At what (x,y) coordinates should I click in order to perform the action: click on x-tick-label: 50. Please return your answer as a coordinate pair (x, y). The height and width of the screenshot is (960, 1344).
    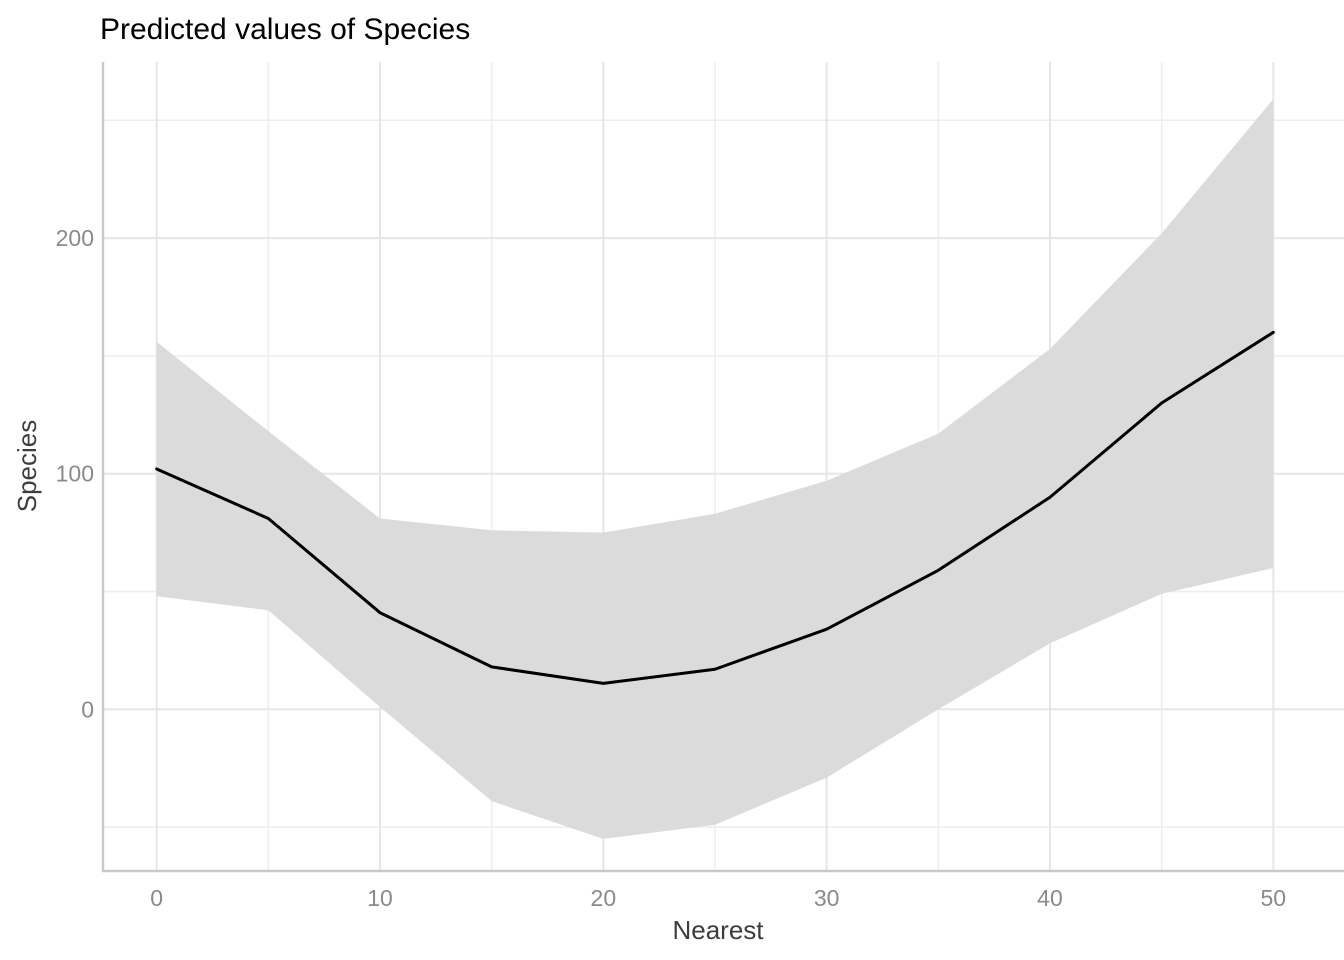
    Looking at the image, I should click on (1274, 898).